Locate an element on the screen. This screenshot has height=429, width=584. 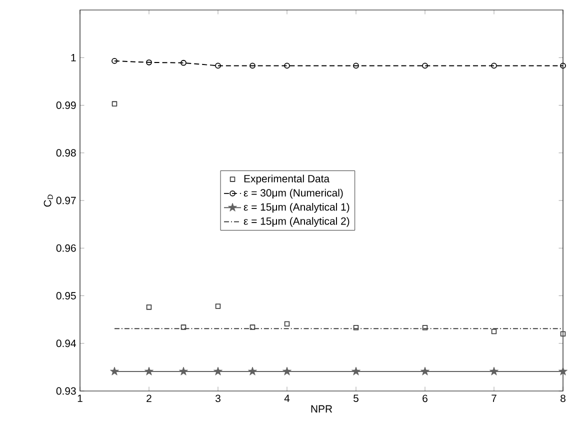
x-tick-label: 4 is located at coordinates (287, 398).